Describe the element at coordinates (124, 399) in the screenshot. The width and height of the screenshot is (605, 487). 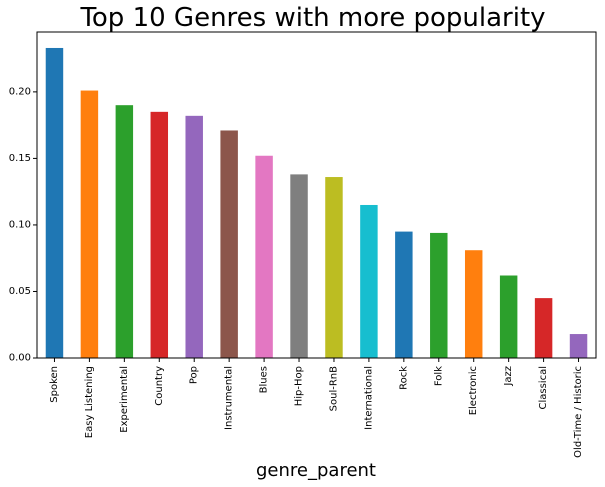
I see `x-tick-label: Experimental` at that location.